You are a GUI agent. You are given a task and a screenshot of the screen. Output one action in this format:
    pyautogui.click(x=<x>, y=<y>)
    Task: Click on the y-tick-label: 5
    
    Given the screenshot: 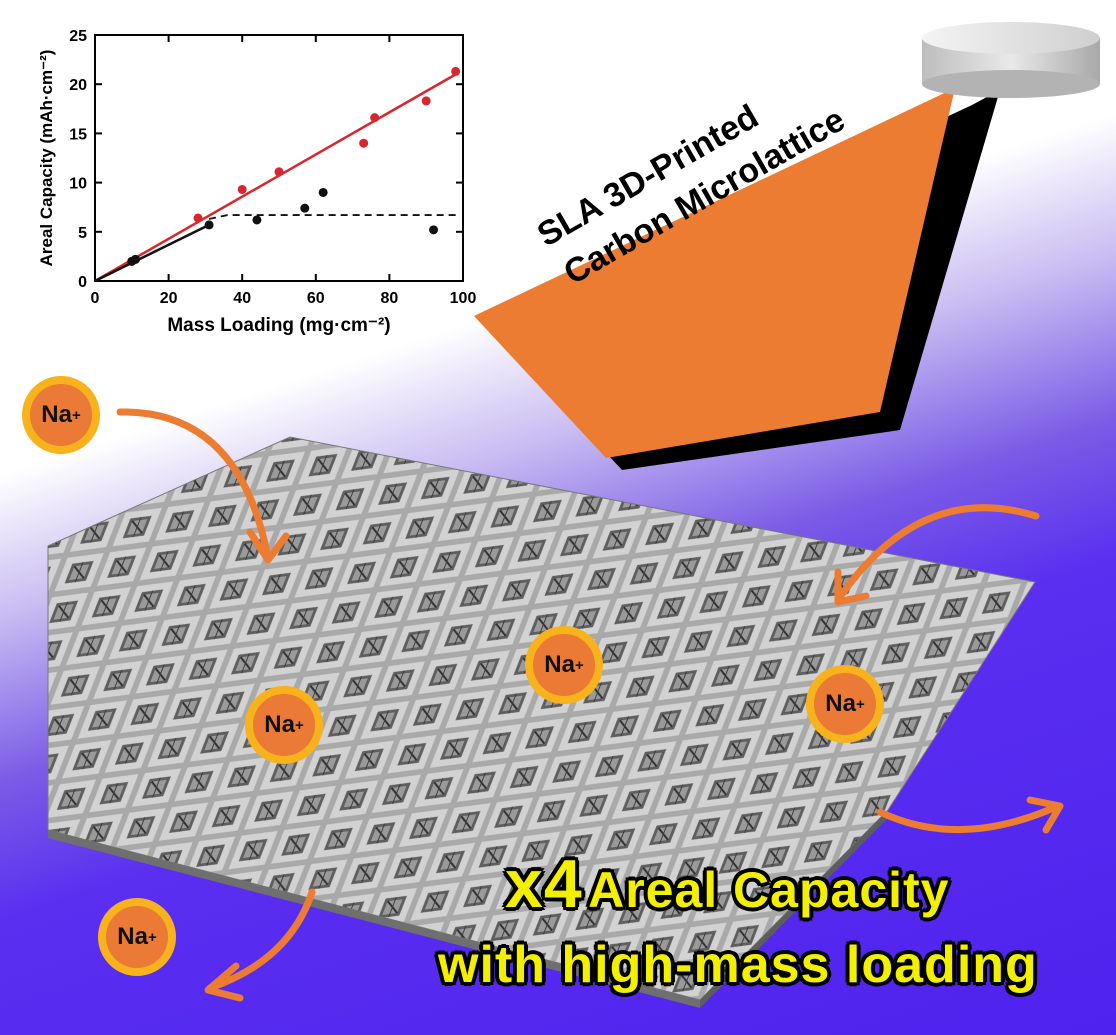 What is the action you would take?
    pyautogui.click(x=82, y=233)
    